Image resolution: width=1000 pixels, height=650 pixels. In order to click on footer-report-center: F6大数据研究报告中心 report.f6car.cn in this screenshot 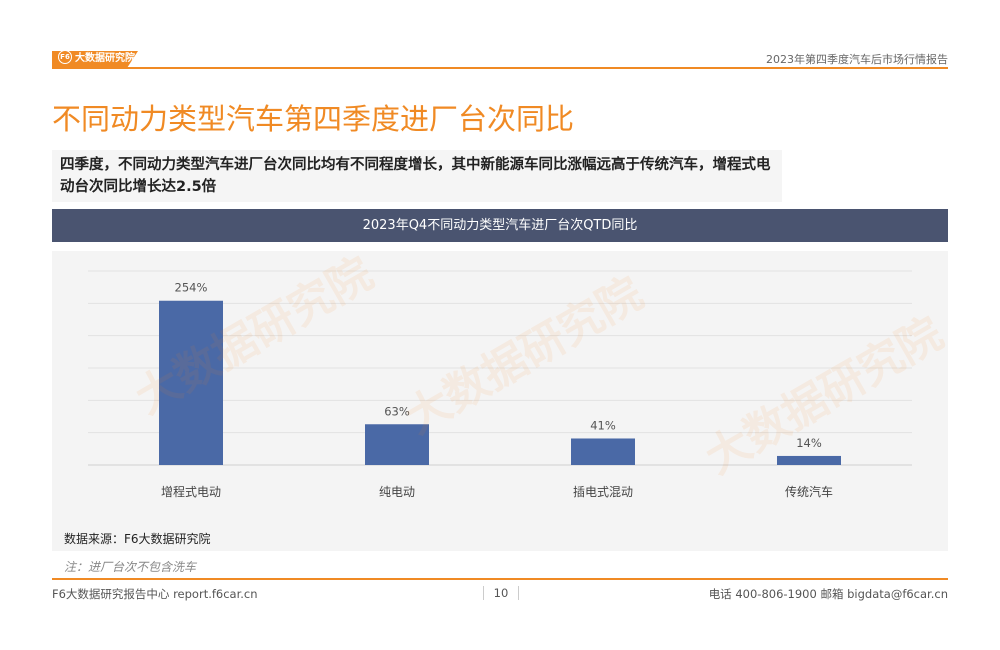, I will do `click(155, 594)`.